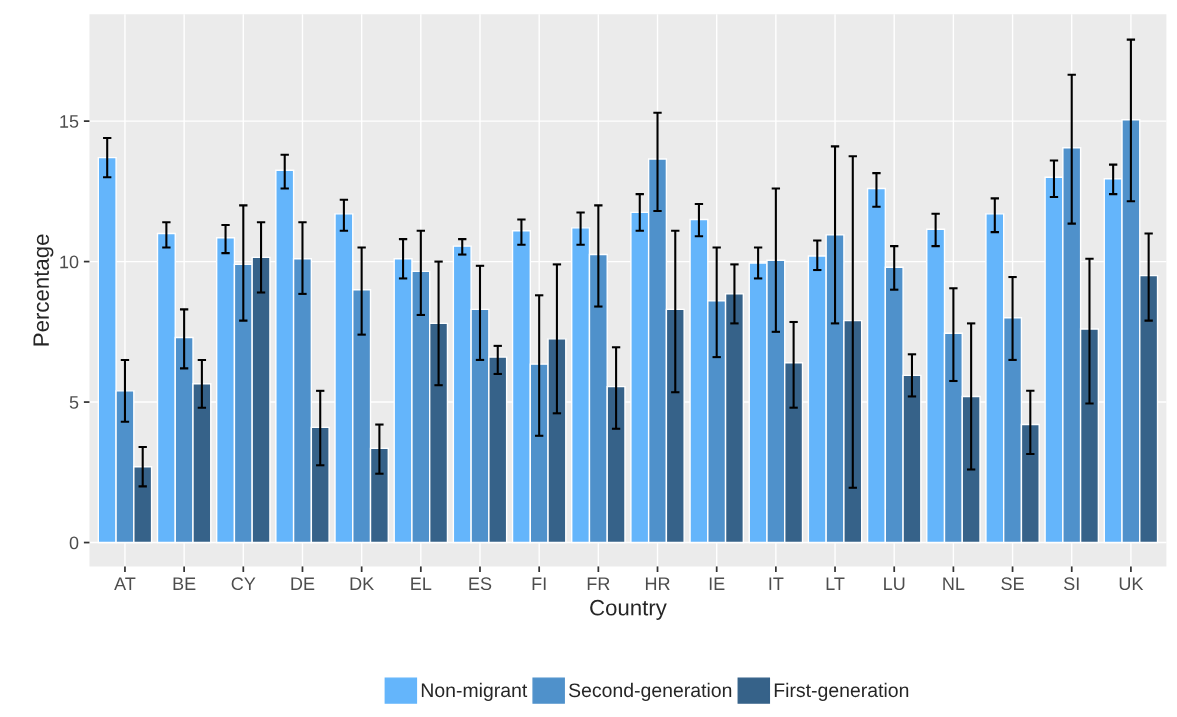 The image size is (1177, 717). What do you see at coordinates (69, 262) in the screenshot?
I see `y-tick-label: 10` at bounding box center [69, 262].